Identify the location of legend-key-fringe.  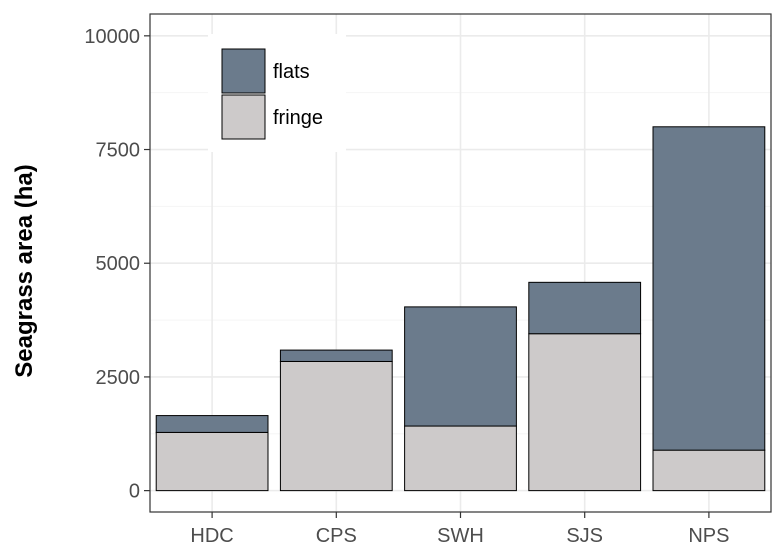
(243, 117).